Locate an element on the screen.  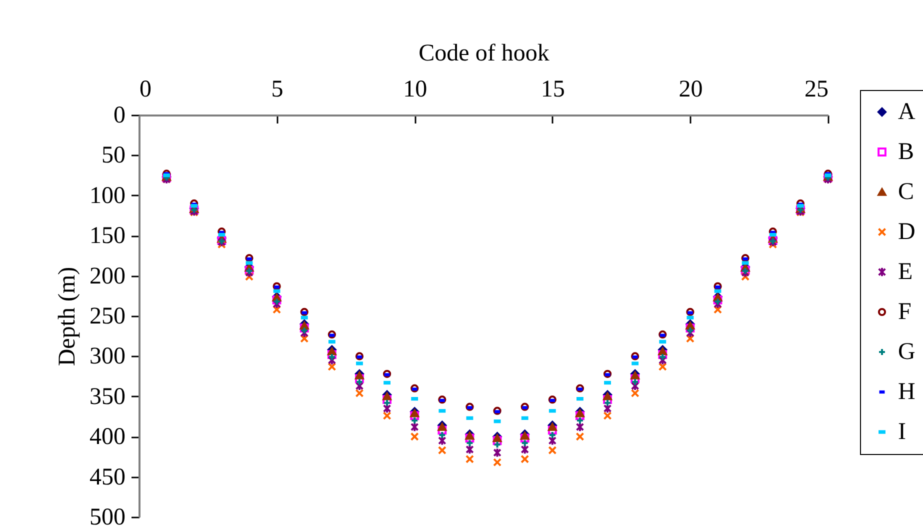
legend-label: G is located at coordinates (907, 352).